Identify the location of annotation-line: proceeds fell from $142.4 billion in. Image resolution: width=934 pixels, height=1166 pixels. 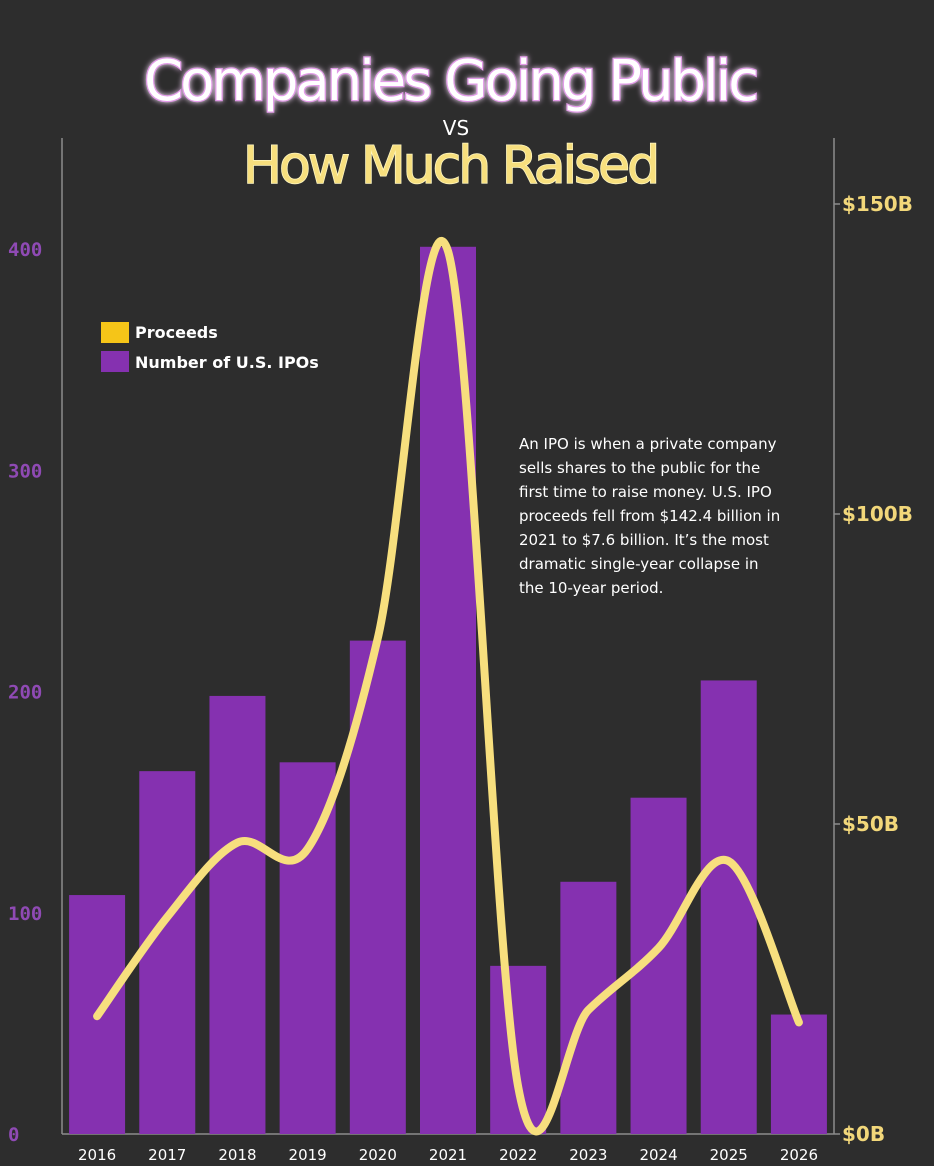
(649, 516).